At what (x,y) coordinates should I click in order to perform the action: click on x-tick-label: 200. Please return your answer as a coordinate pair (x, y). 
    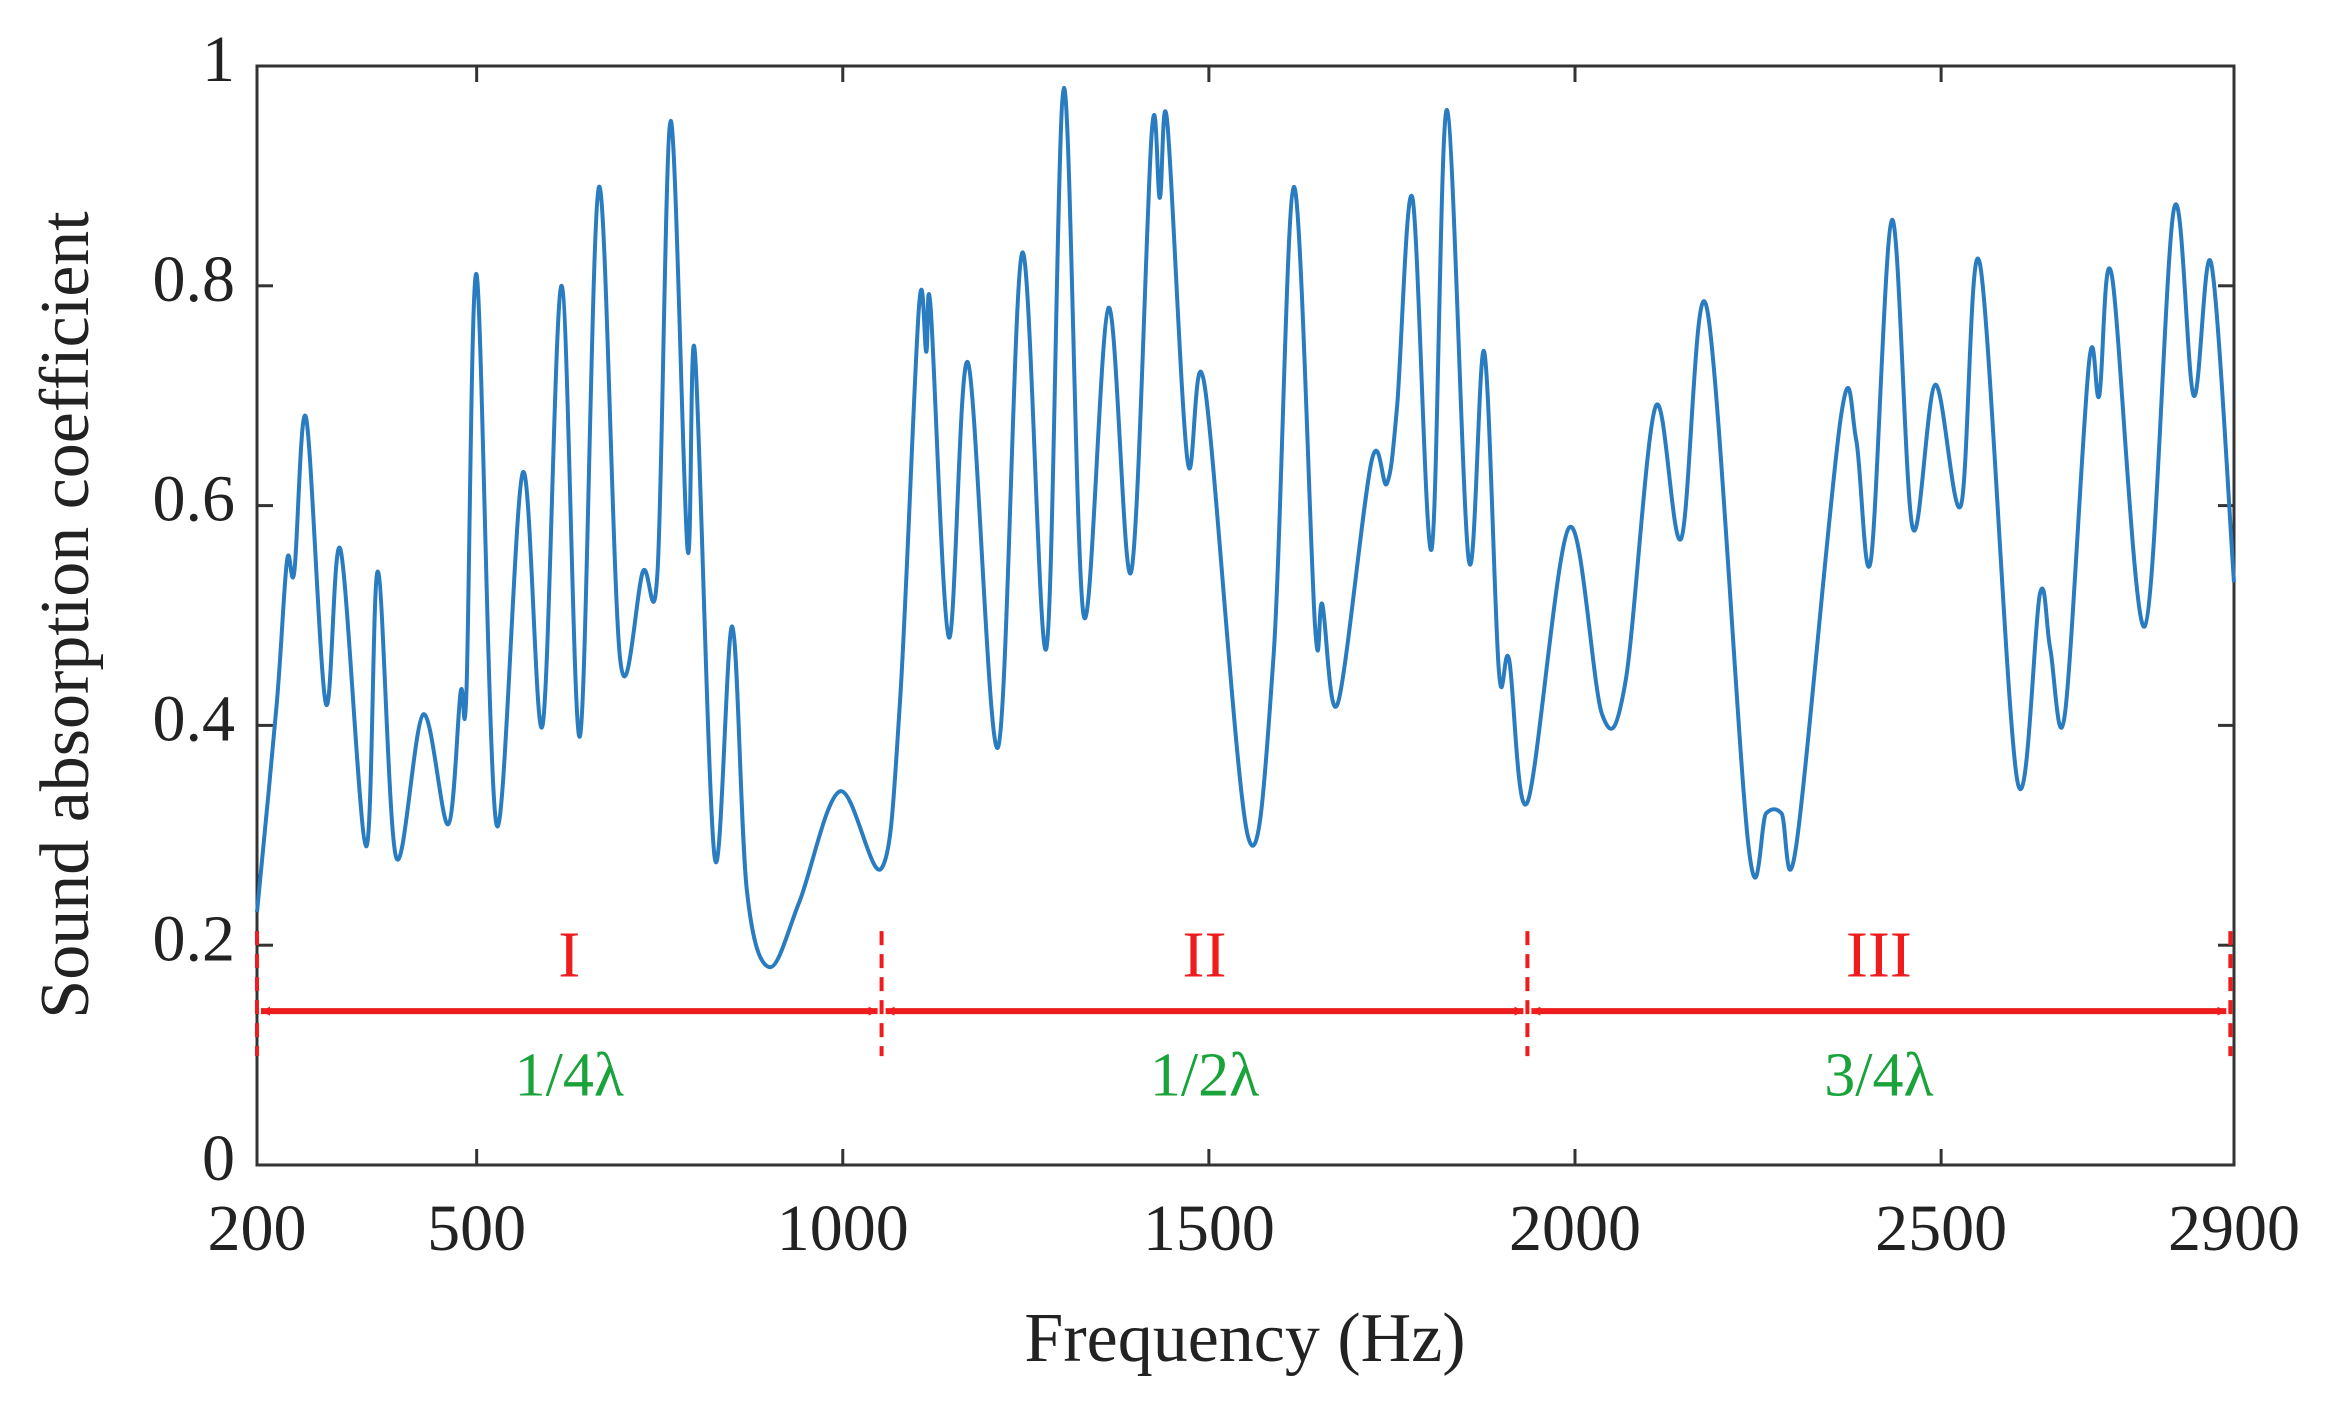
    Looking at the image, I should click on (257, 1228).